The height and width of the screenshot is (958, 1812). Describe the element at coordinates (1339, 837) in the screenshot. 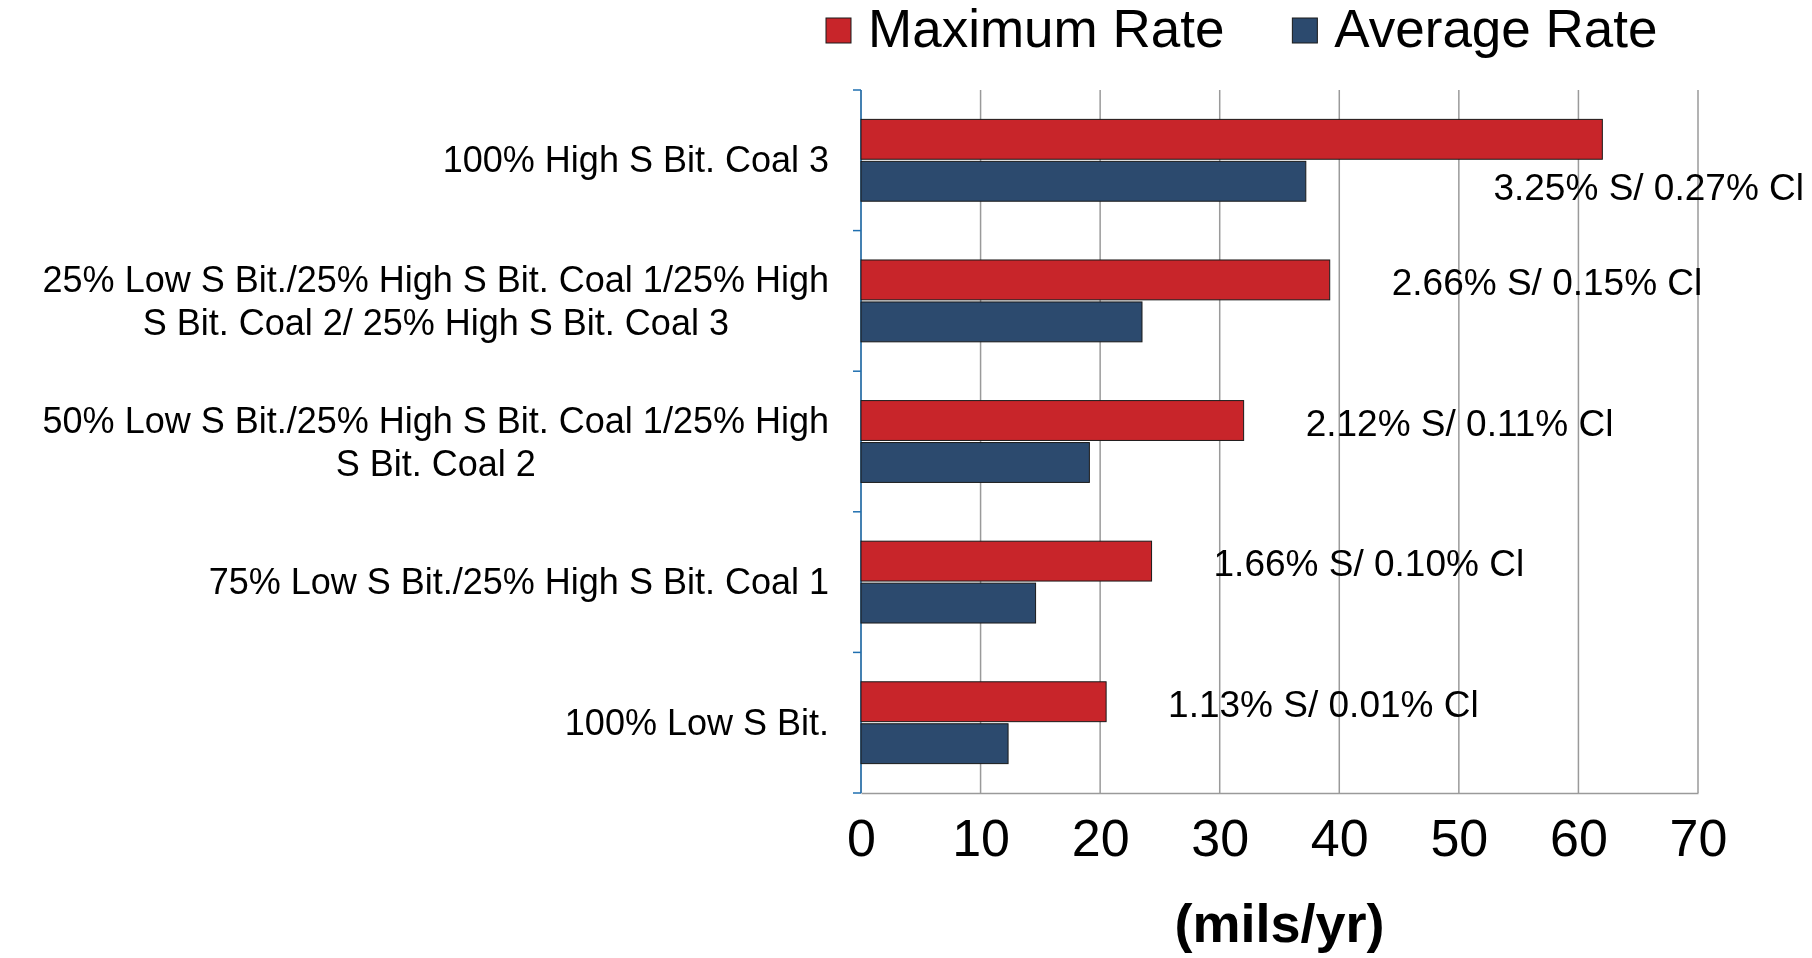

I see `x-tick-label: 40` at that location.